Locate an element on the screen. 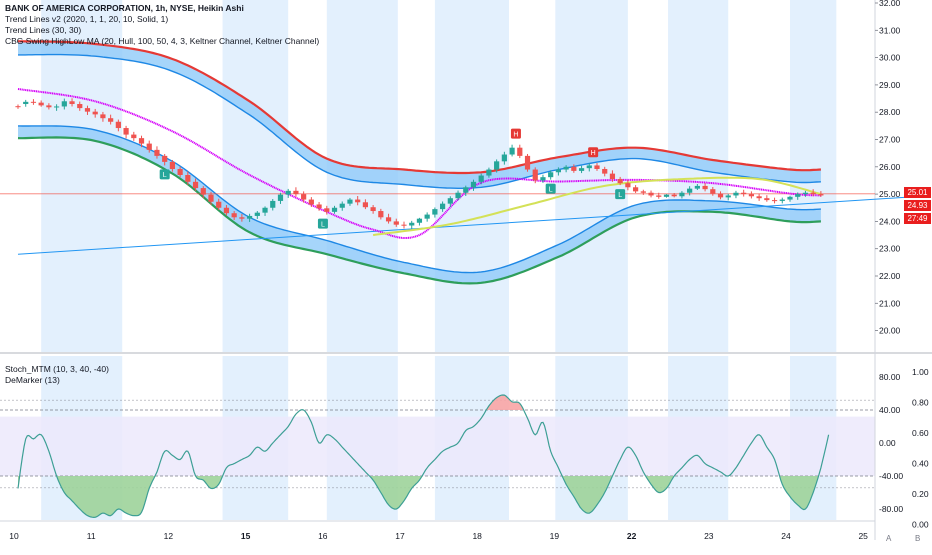 Image resolution: width=932 pixels, height=555 pixels. time-tick-label: 15 is located at coordinates (246, 536).